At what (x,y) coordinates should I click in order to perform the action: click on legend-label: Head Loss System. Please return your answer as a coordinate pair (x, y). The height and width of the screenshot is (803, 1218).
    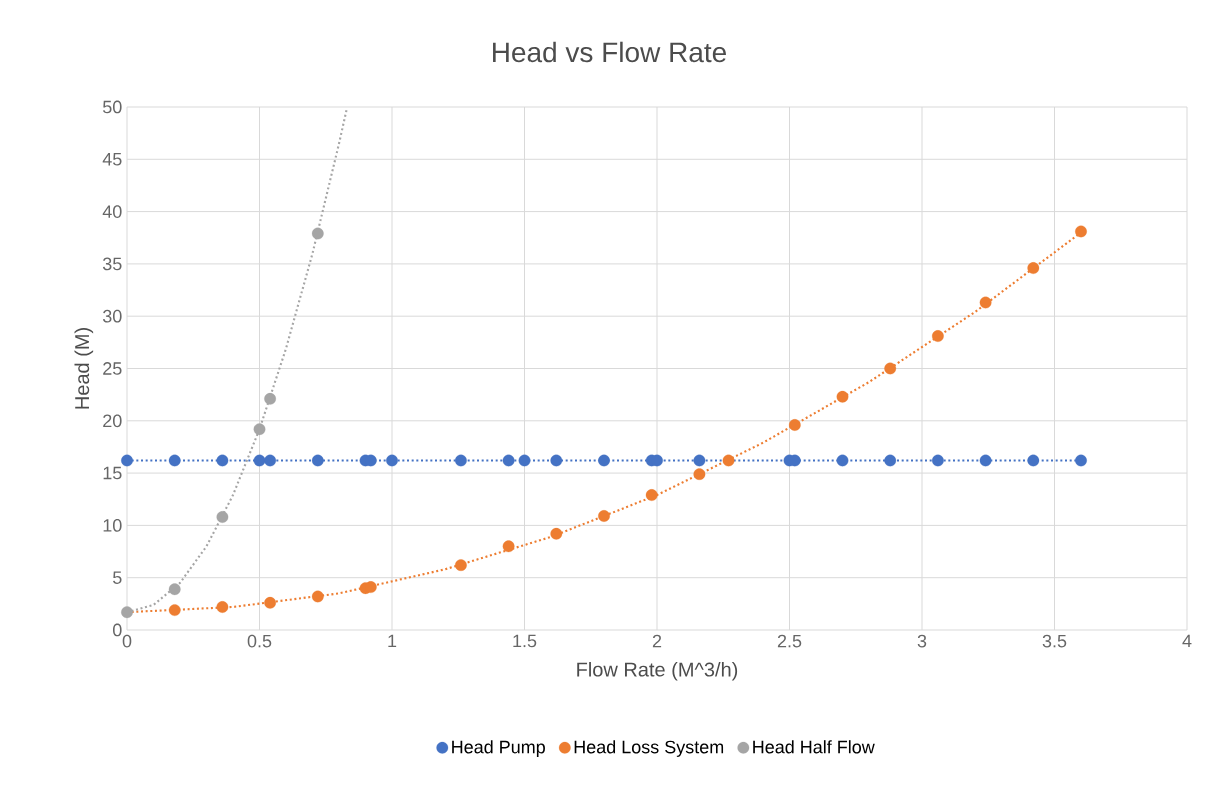
    Looking at the image, I should click on (649, 748).